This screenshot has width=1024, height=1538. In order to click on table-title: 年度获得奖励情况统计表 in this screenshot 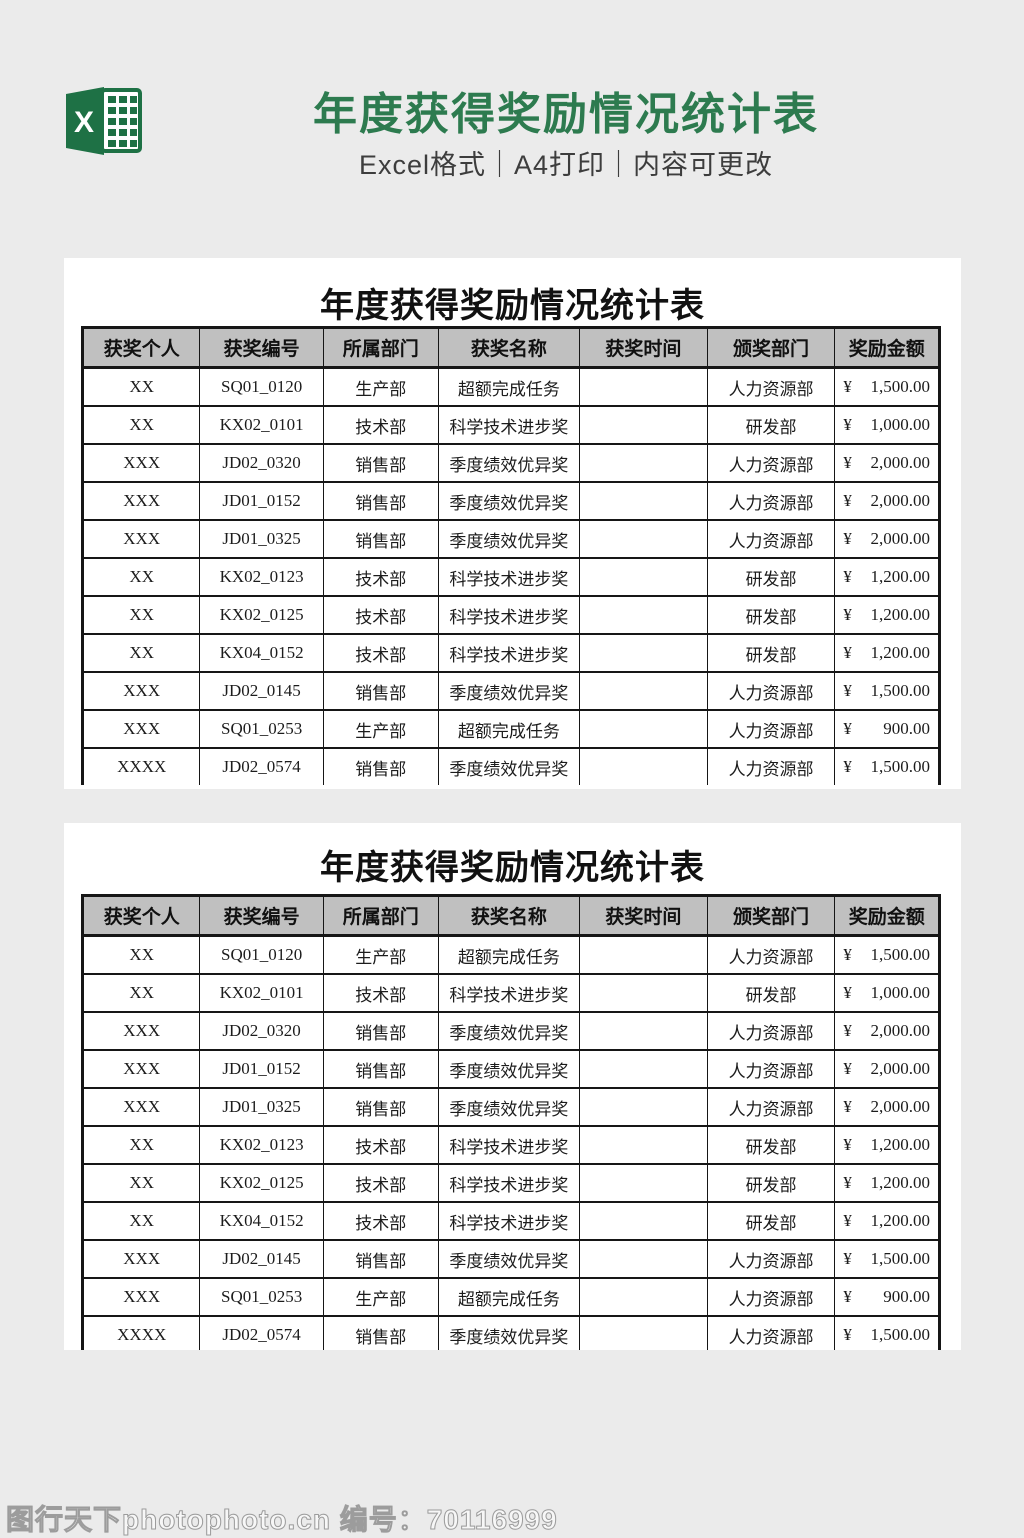, I will do `click(512, 868)`.